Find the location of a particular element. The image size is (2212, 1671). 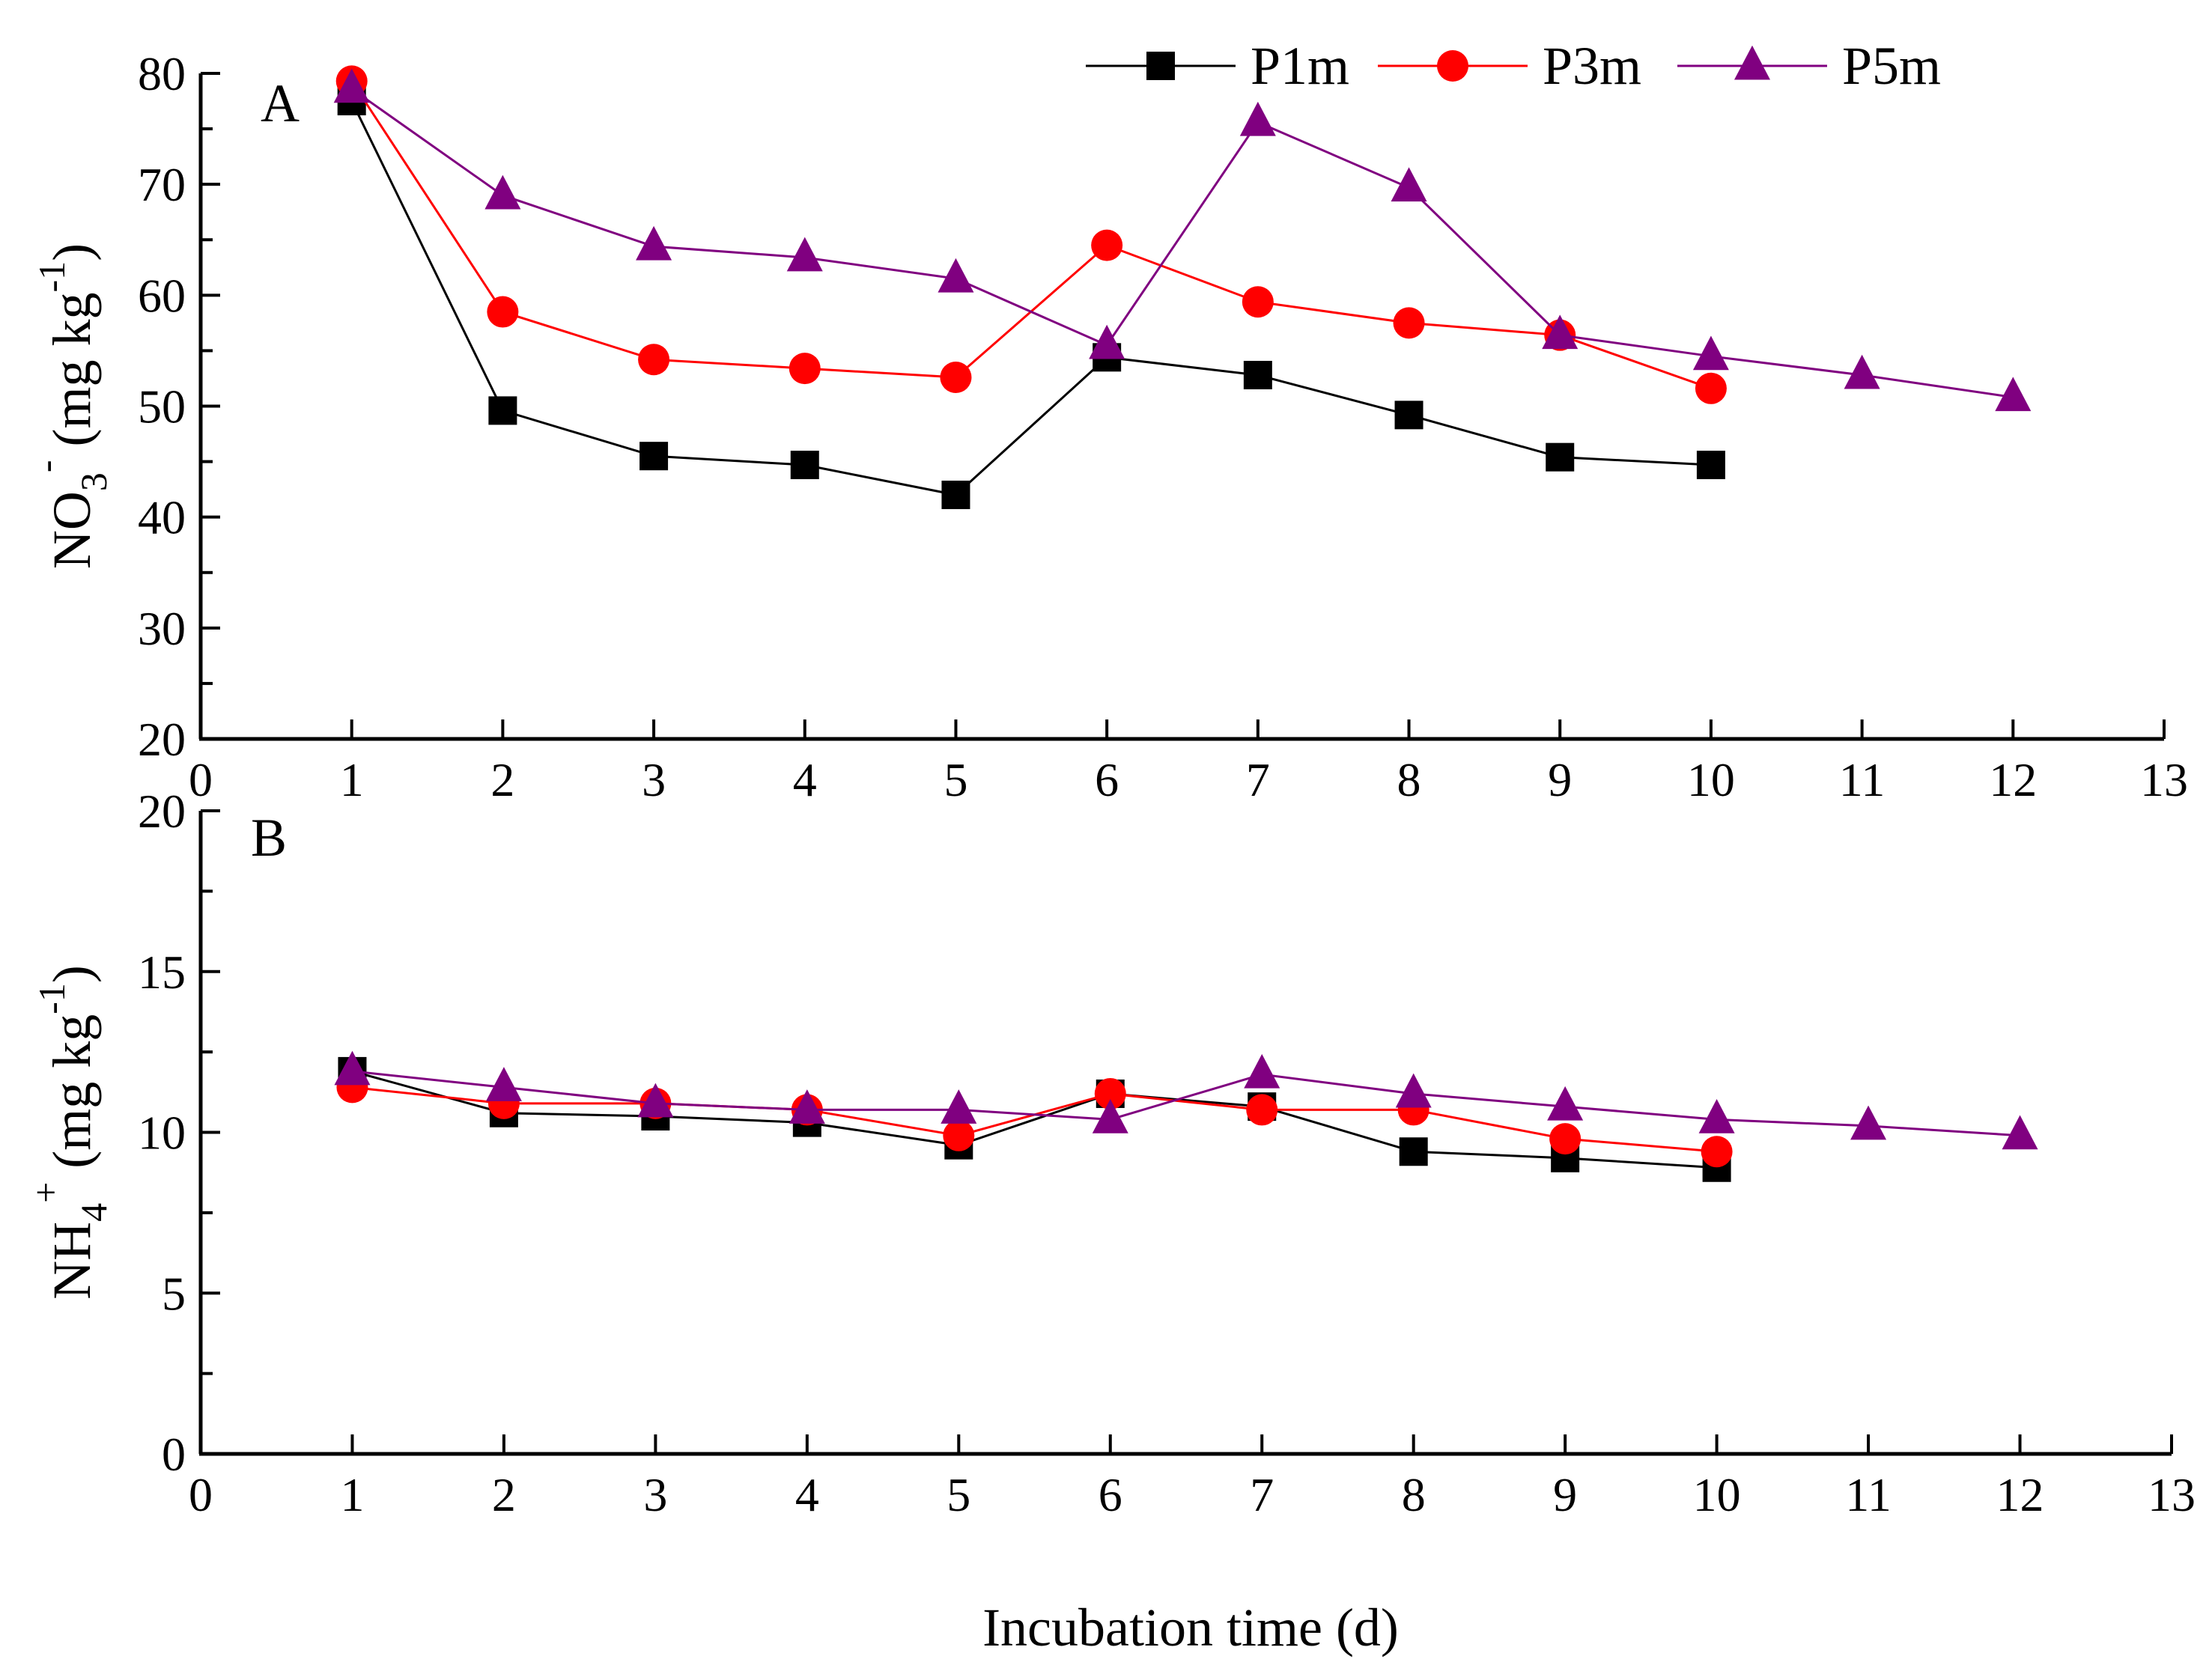

y-tick-label: 30 is located at coordinates (162, 628).